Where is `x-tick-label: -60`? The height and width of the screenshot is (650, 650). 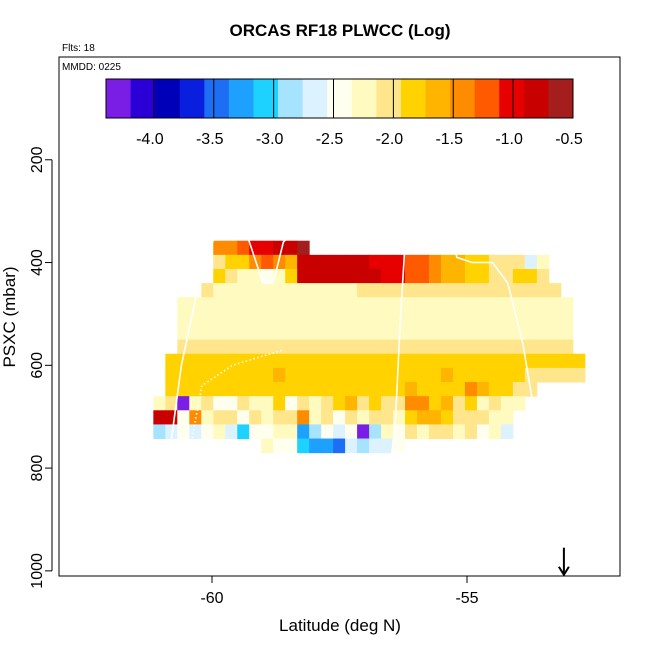
x-tick-label: -60 is located at coordinates (211, 598).